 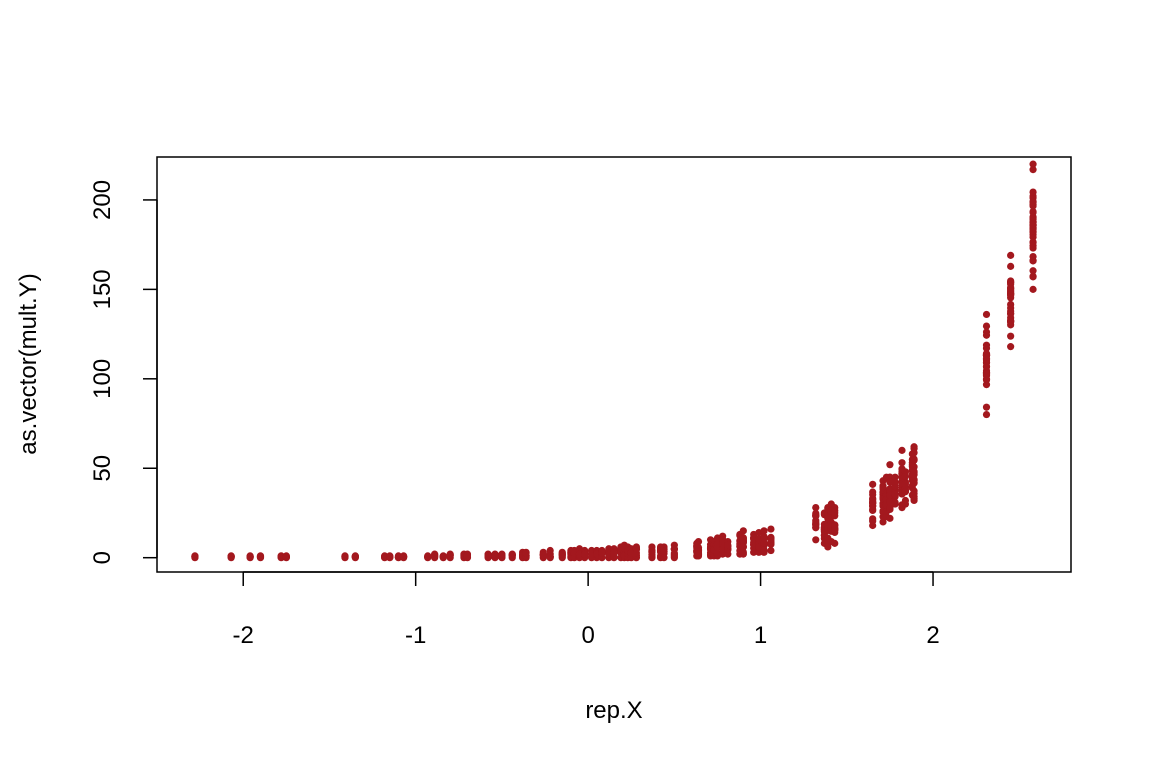 What do you see at coordinates (123, 372) in the screenshot?
I see `y-axis: 0 50 100 150 200` at bounding box center [123, 372].